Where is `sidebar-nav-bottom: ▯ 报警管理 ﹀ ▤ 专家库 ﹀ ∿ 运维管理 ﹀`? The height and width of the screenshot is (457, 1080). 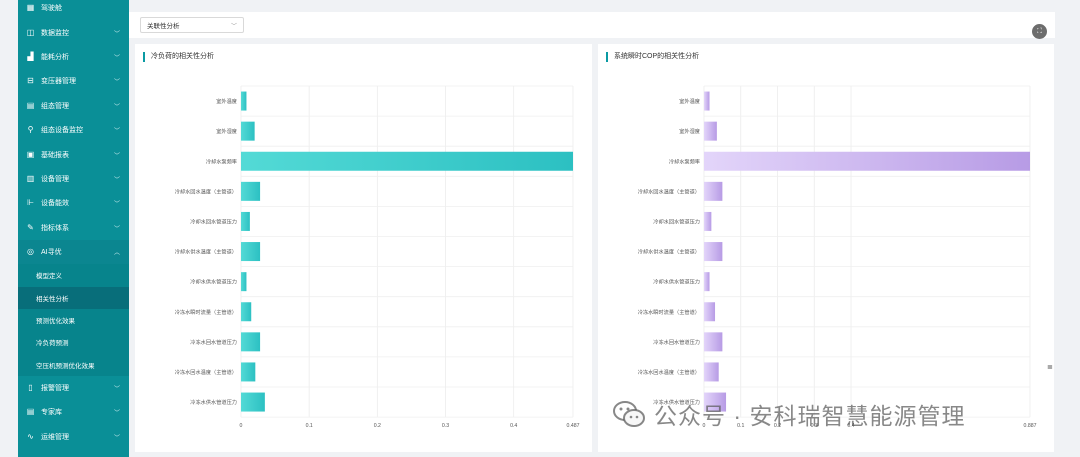
sidebar-nav-bottom: ▯ 报警管理 ﹀ ▤ 专家库 ﹀ ∿ 运维管理 ﹀ is located at coordinates (73, 412).